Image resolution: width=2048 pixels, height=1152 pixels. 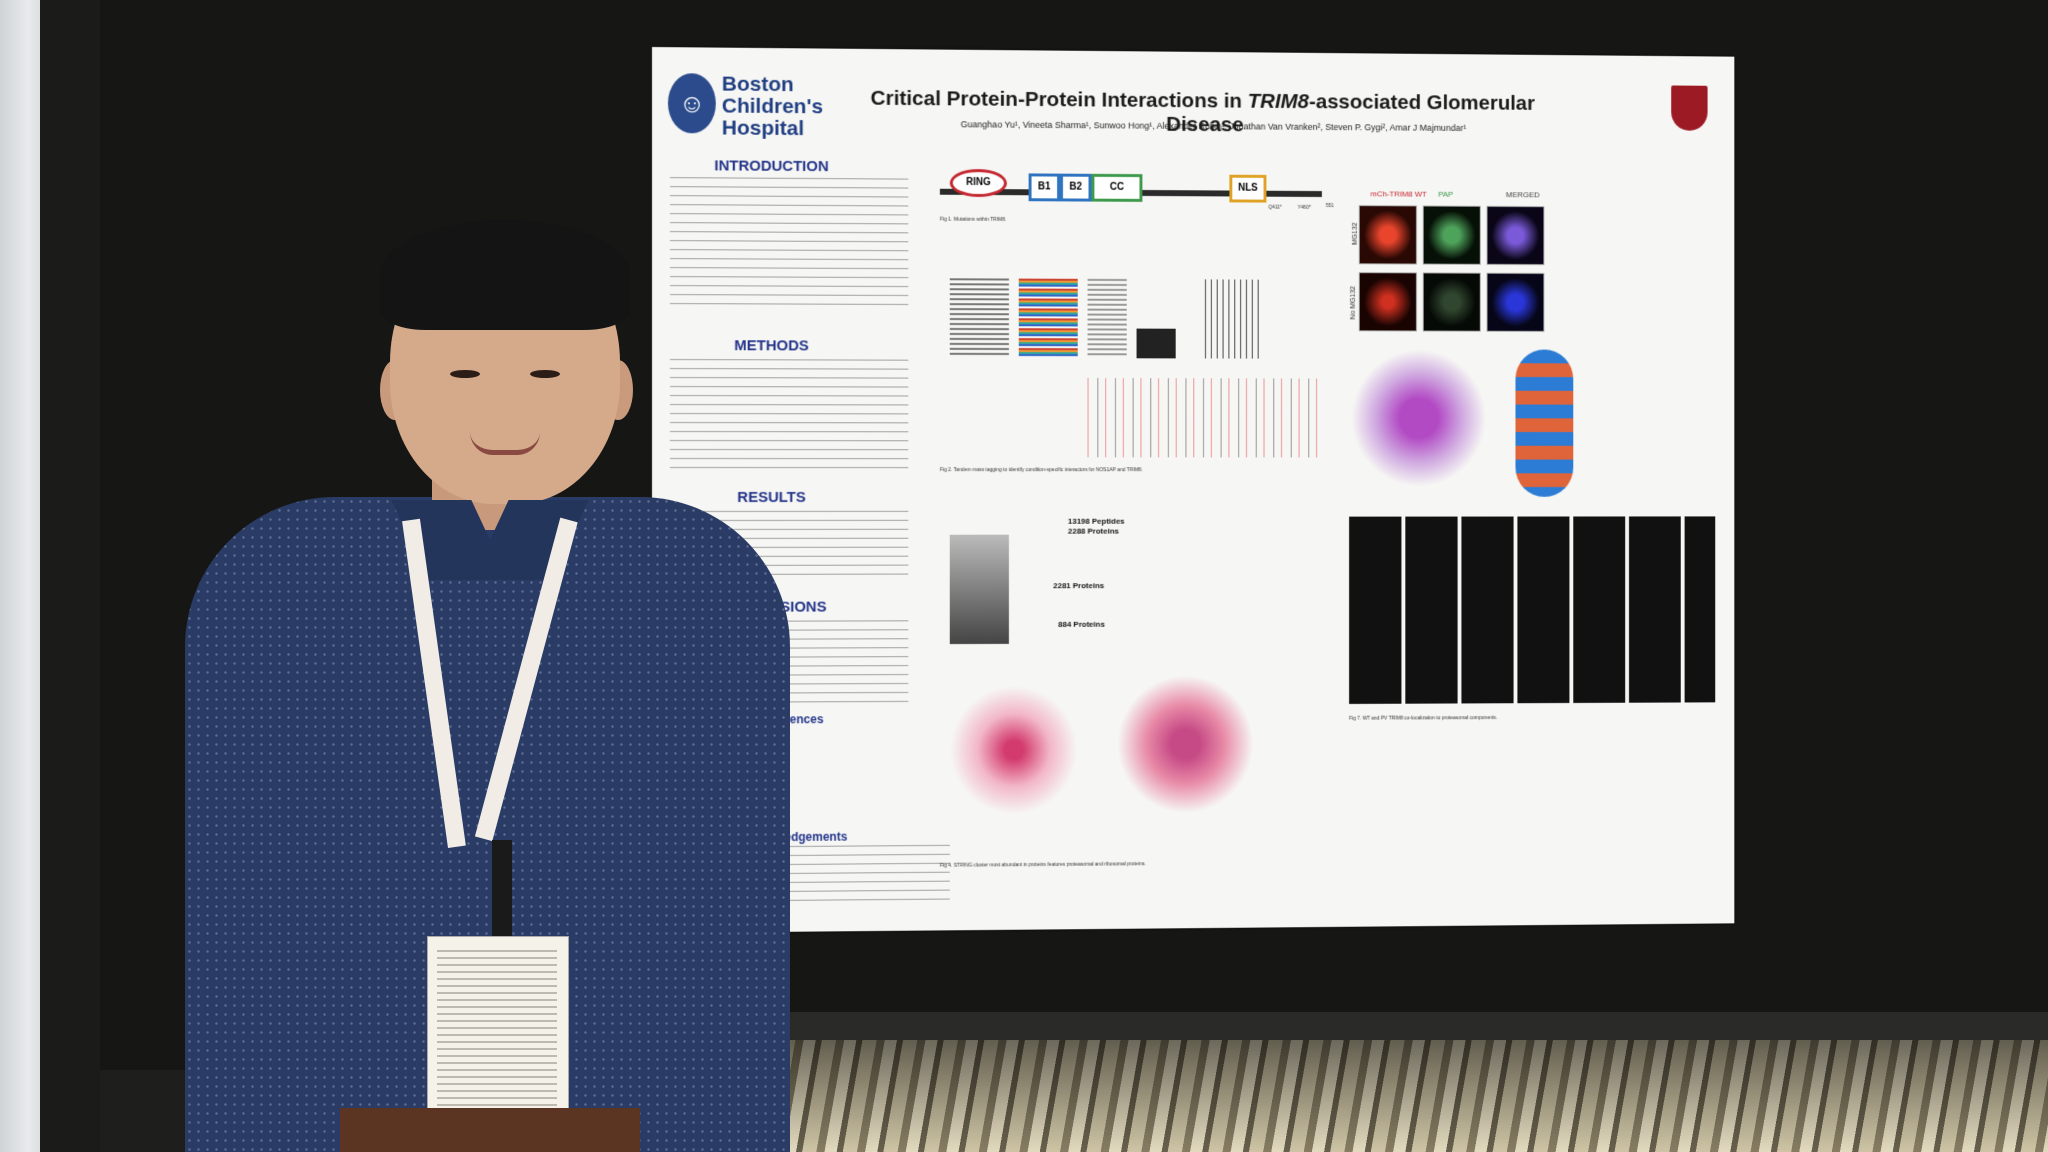 What do you see at coordinates (502, 890) in the screenshot?
I see `badge-clip` at bounding box center [502, 890].